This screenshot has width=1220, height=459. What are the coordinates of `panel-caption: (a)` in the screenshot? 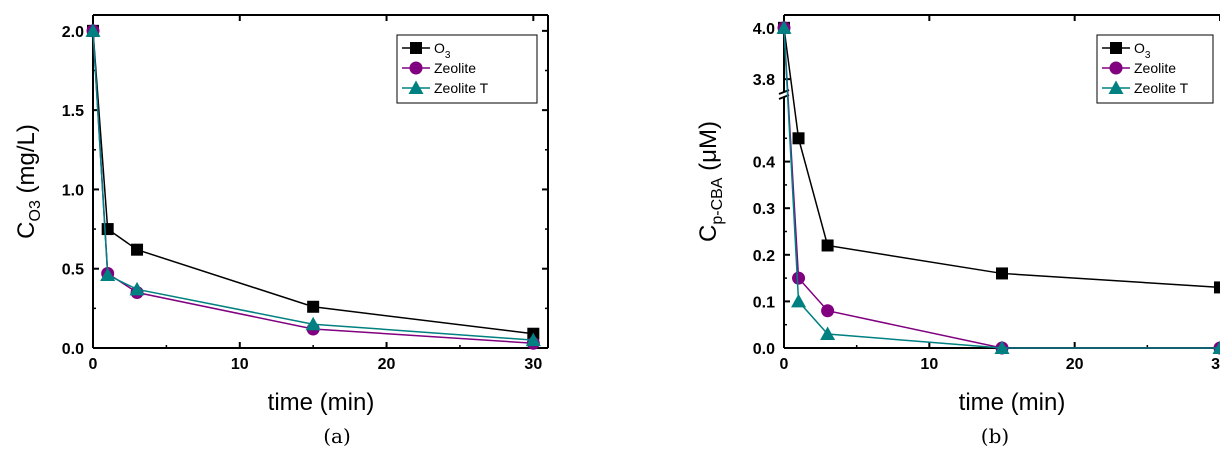 It's located at (337, 436).